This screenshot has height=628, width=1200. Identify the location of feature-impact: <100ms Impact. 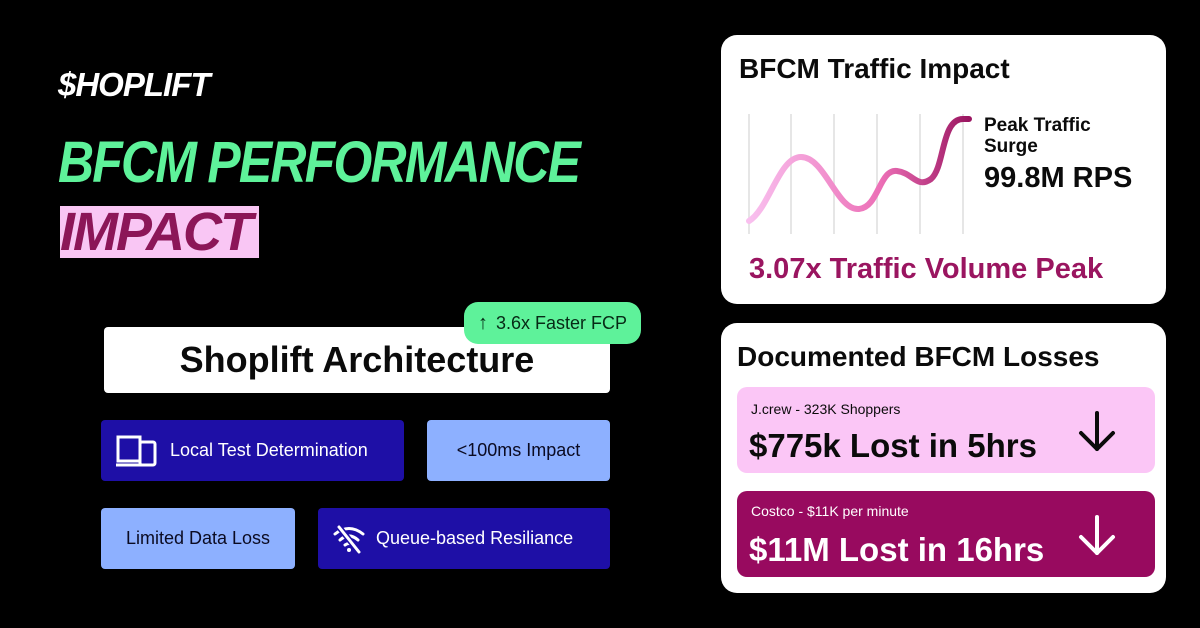
(518, 450).